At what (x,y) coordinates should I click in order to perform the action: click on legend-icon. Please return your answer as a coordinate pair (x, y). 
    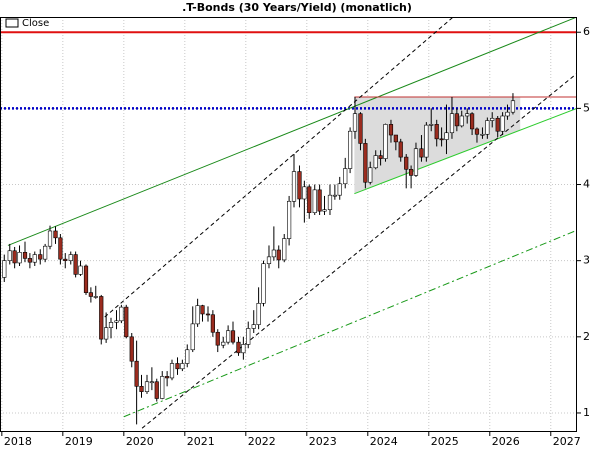
    Looking at the image, I should click on (12, 23).